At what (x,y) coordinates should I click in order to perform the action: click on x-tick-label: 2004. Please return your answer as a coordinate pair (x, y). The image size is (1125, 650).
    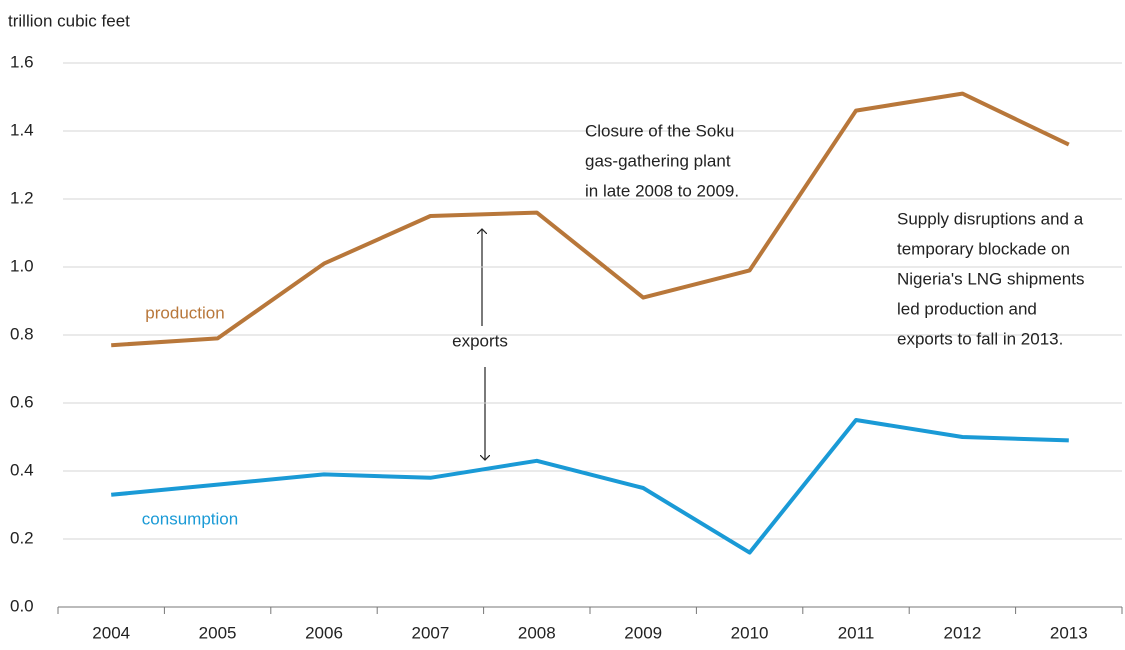
    Looking at the image, I should click on (111, 632).